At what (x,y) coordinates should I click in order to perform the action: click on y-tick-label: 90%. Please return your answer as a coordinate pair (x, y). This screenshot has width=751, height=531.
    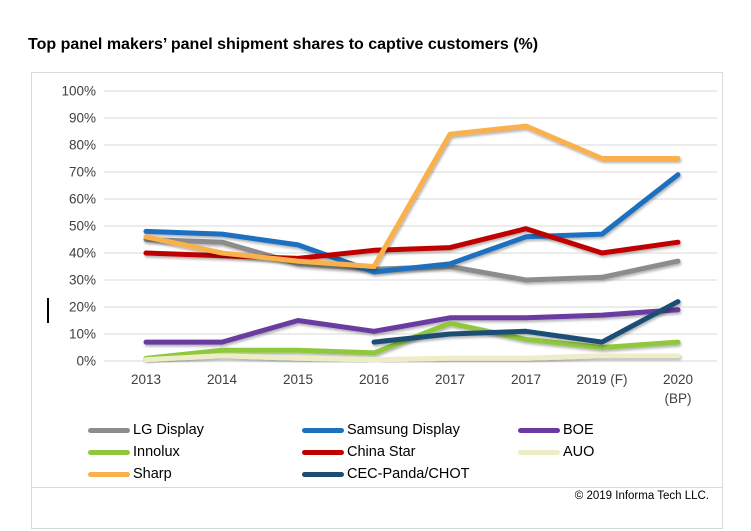
    Looking at the image, I should click on (82, 118).